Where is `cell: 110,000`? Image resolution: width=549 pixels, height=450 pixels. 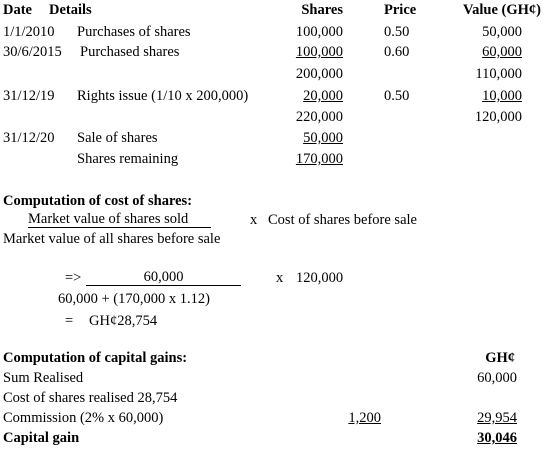
cell: 110,000 is located at coordinates (498, 74).